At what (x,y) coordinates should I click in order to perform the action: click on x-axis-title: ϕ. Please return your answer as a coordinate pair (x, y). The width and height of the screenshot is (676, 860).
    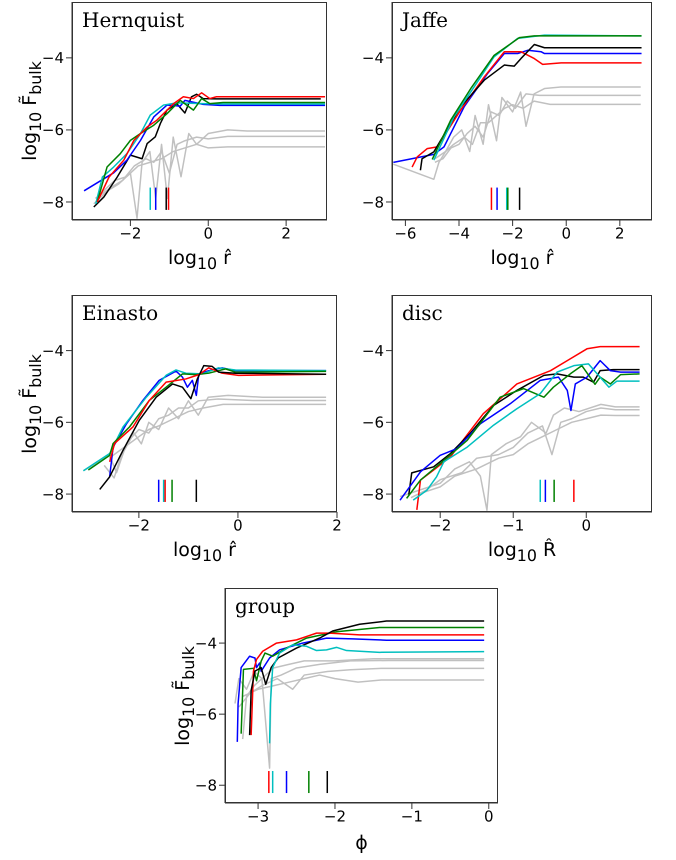
    Looking at the image, I should click on (361, 843).